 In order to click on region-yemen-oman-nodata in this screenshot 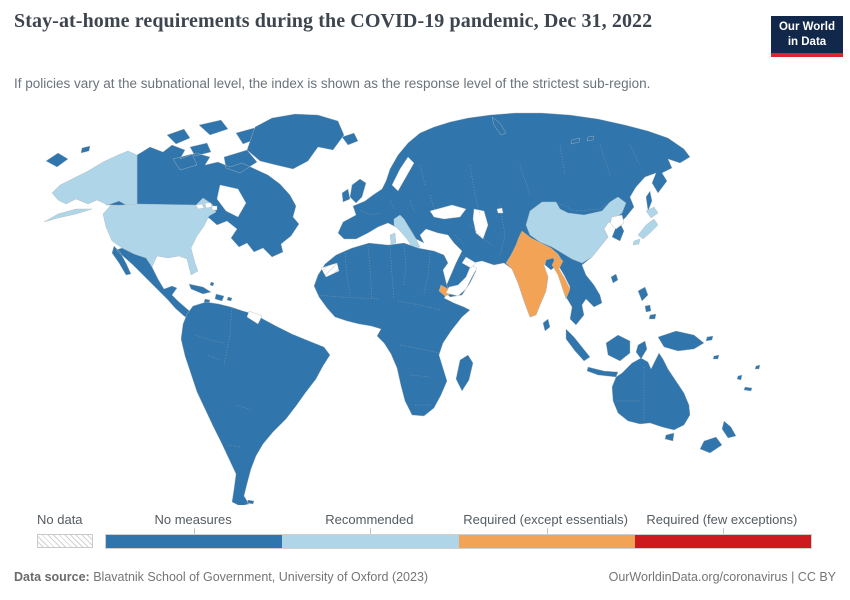, I will do `click(461, 280)`.